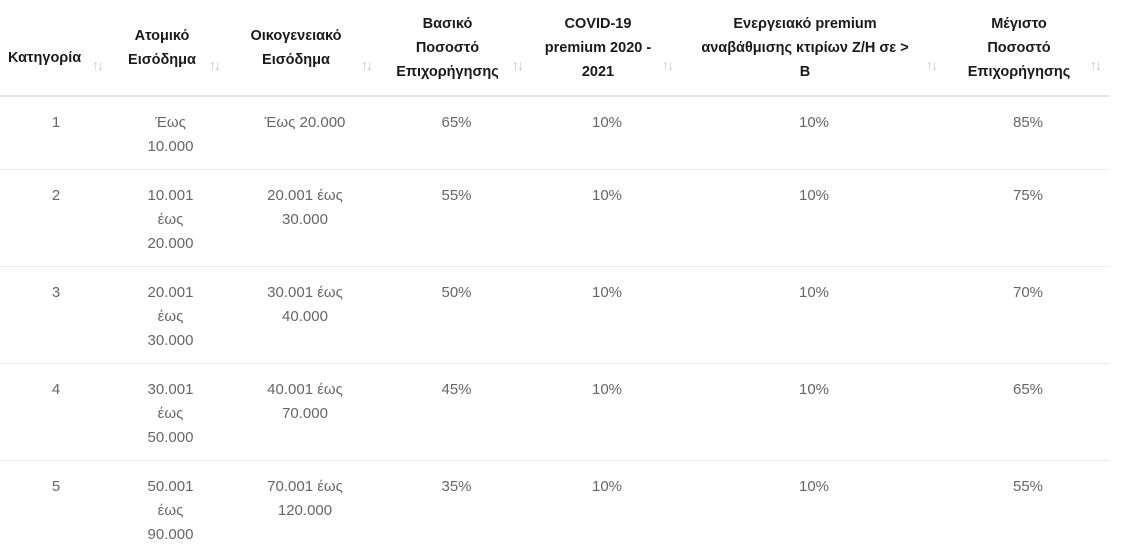 This screenshot has height=557, width=1126. I want to click on table-row: 1 Έως 10.000 Έως 20.000 65% 10% 10% 85%, so click(555, 133).